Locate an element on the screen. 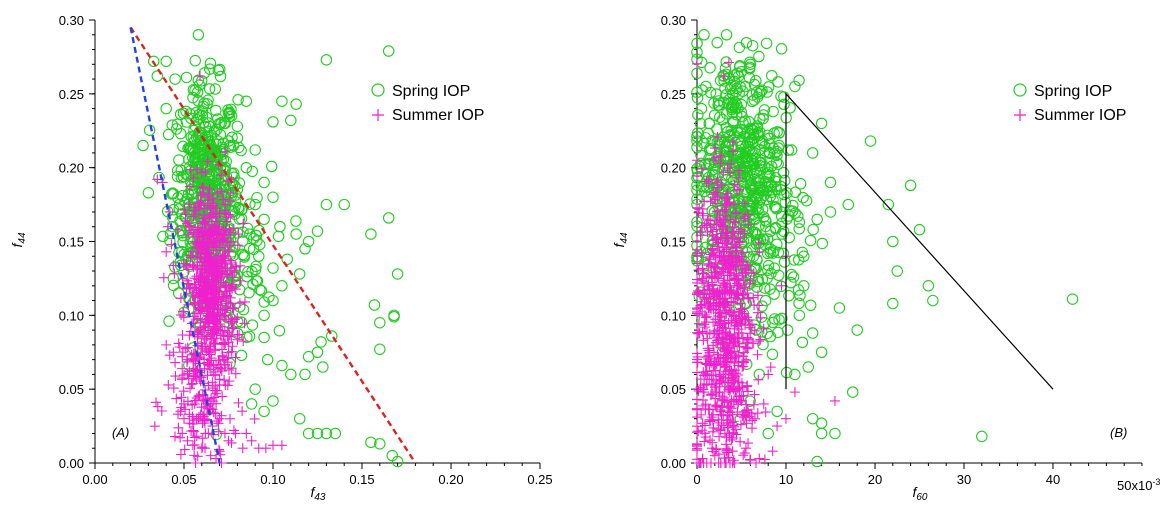 The height and width of the screenshot is (520, 1172). y-axis-label-b: f44 is located at coordinates (620, 239).